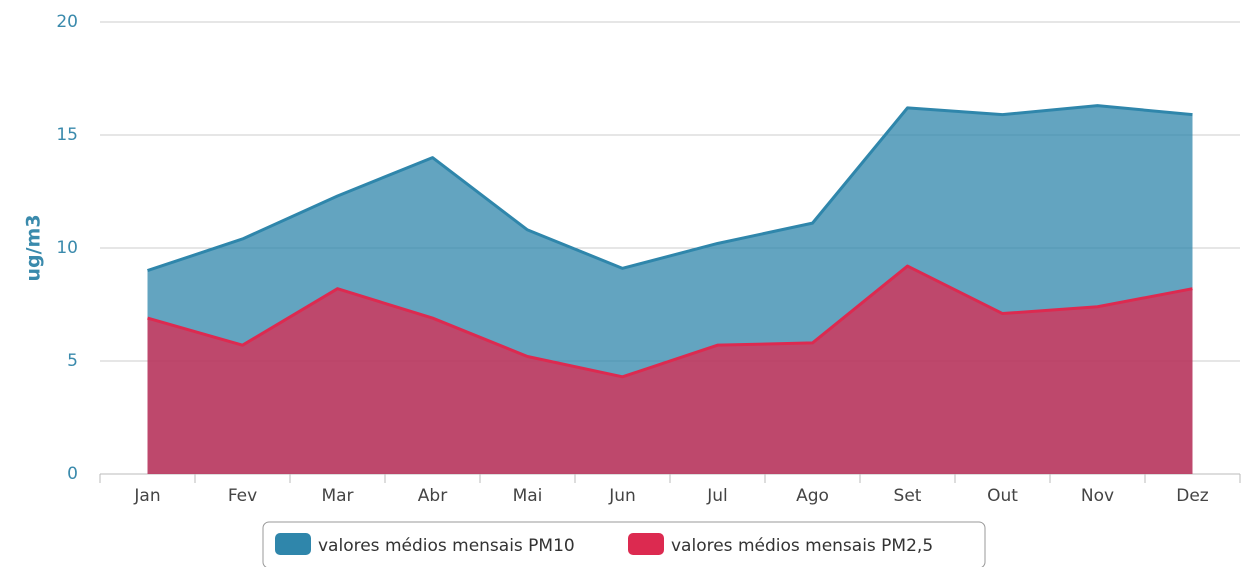  Describe the element at coordinates (242, 496) in the screenshot. I see `x-tick-label: Fev` at that location.